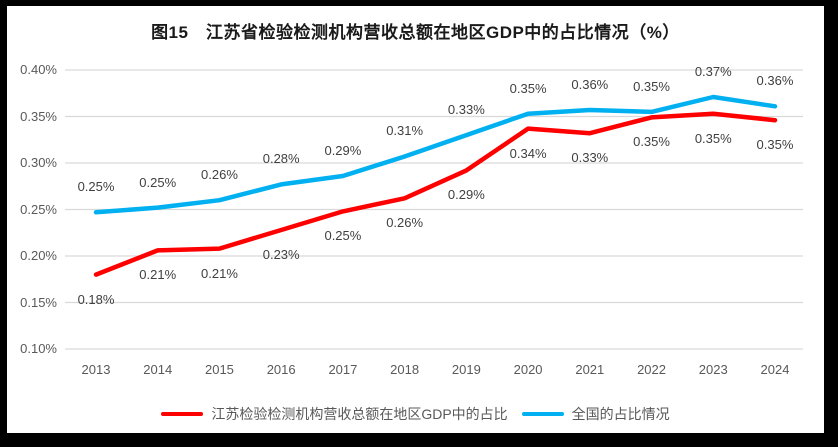  Describe the element at coordinates (38, 255) in the screenshot. I see `y-axis-tick-label: 0.20%` at that location.